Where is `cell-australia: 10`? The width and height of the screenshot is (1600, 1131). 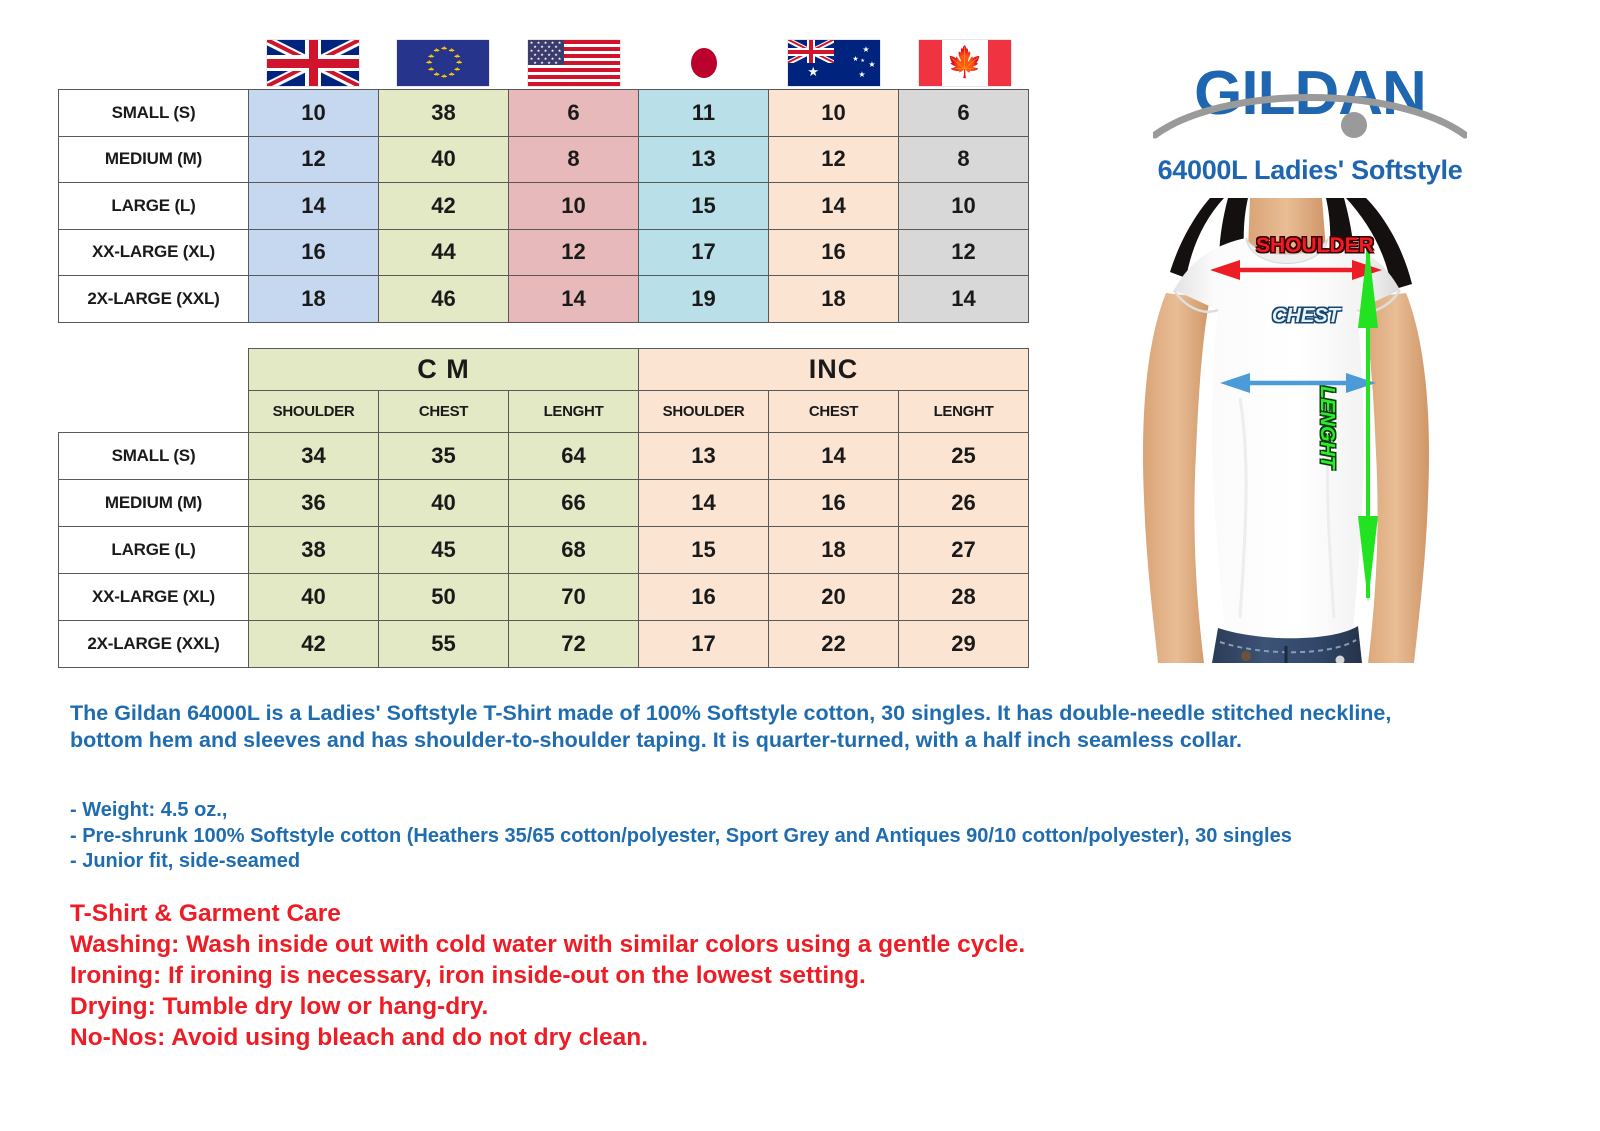 cell-australia: 10 is located at coordinates (833, 113).